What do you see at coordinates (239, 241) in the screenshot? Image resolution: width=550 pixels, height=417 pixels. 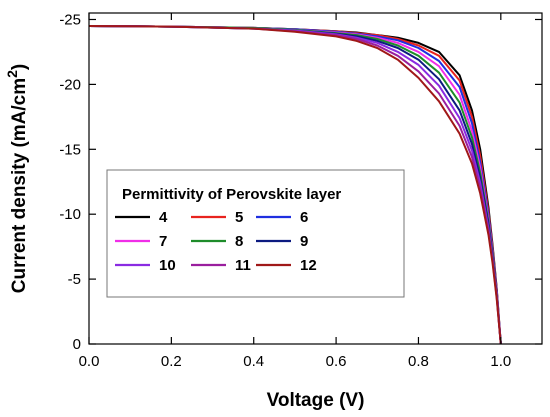 I see `legend-label-8: 8` at bounding box center [239, 241].